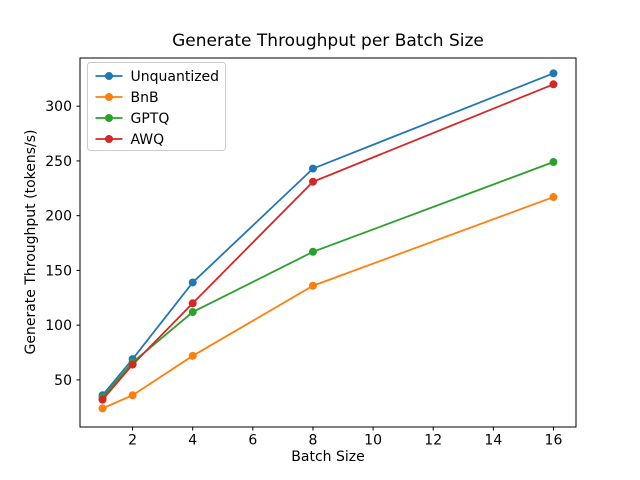 This screenshot has height=480, width=640. I want to click on data-point-unquantized-x16, so click(553, 73).